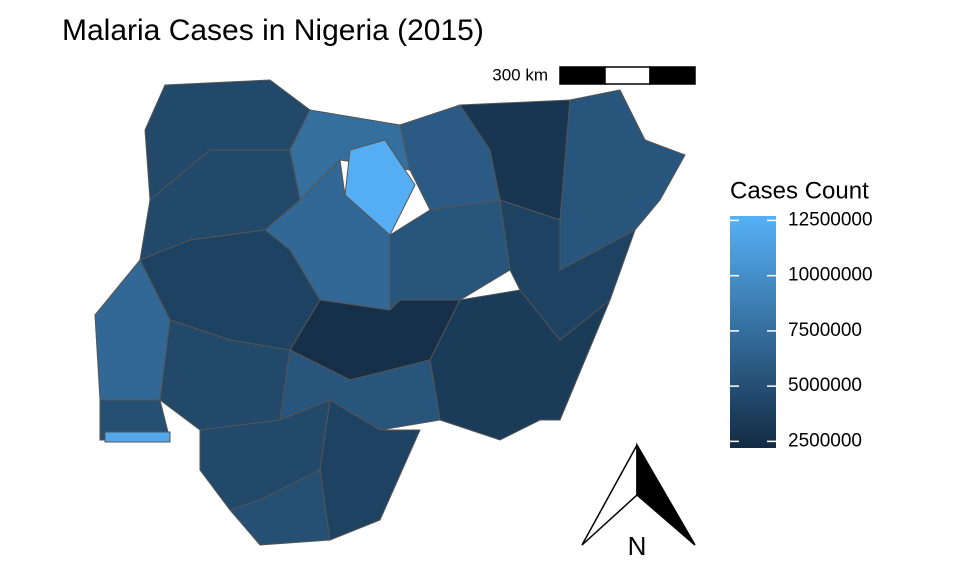 The width and height of the screenshot is (960, 576). Describe the element at coordinates (825, 330) in the screenshot. I see `legend-tick-label: 7500000` at that location.